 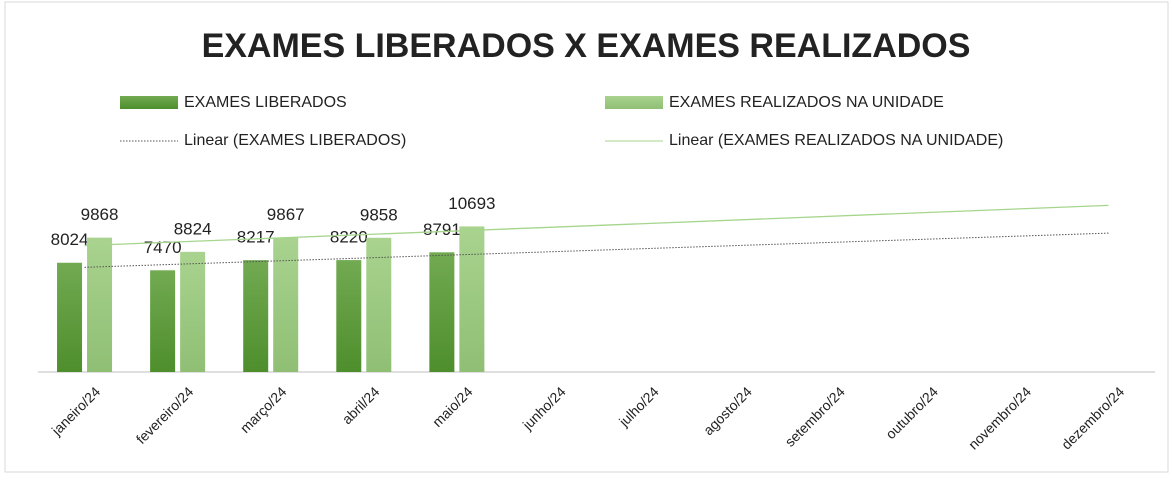 What do you see at coordinates (100, 214) in the screenshot?
I see `data-label: 9868` at bounding box center [100, 214].